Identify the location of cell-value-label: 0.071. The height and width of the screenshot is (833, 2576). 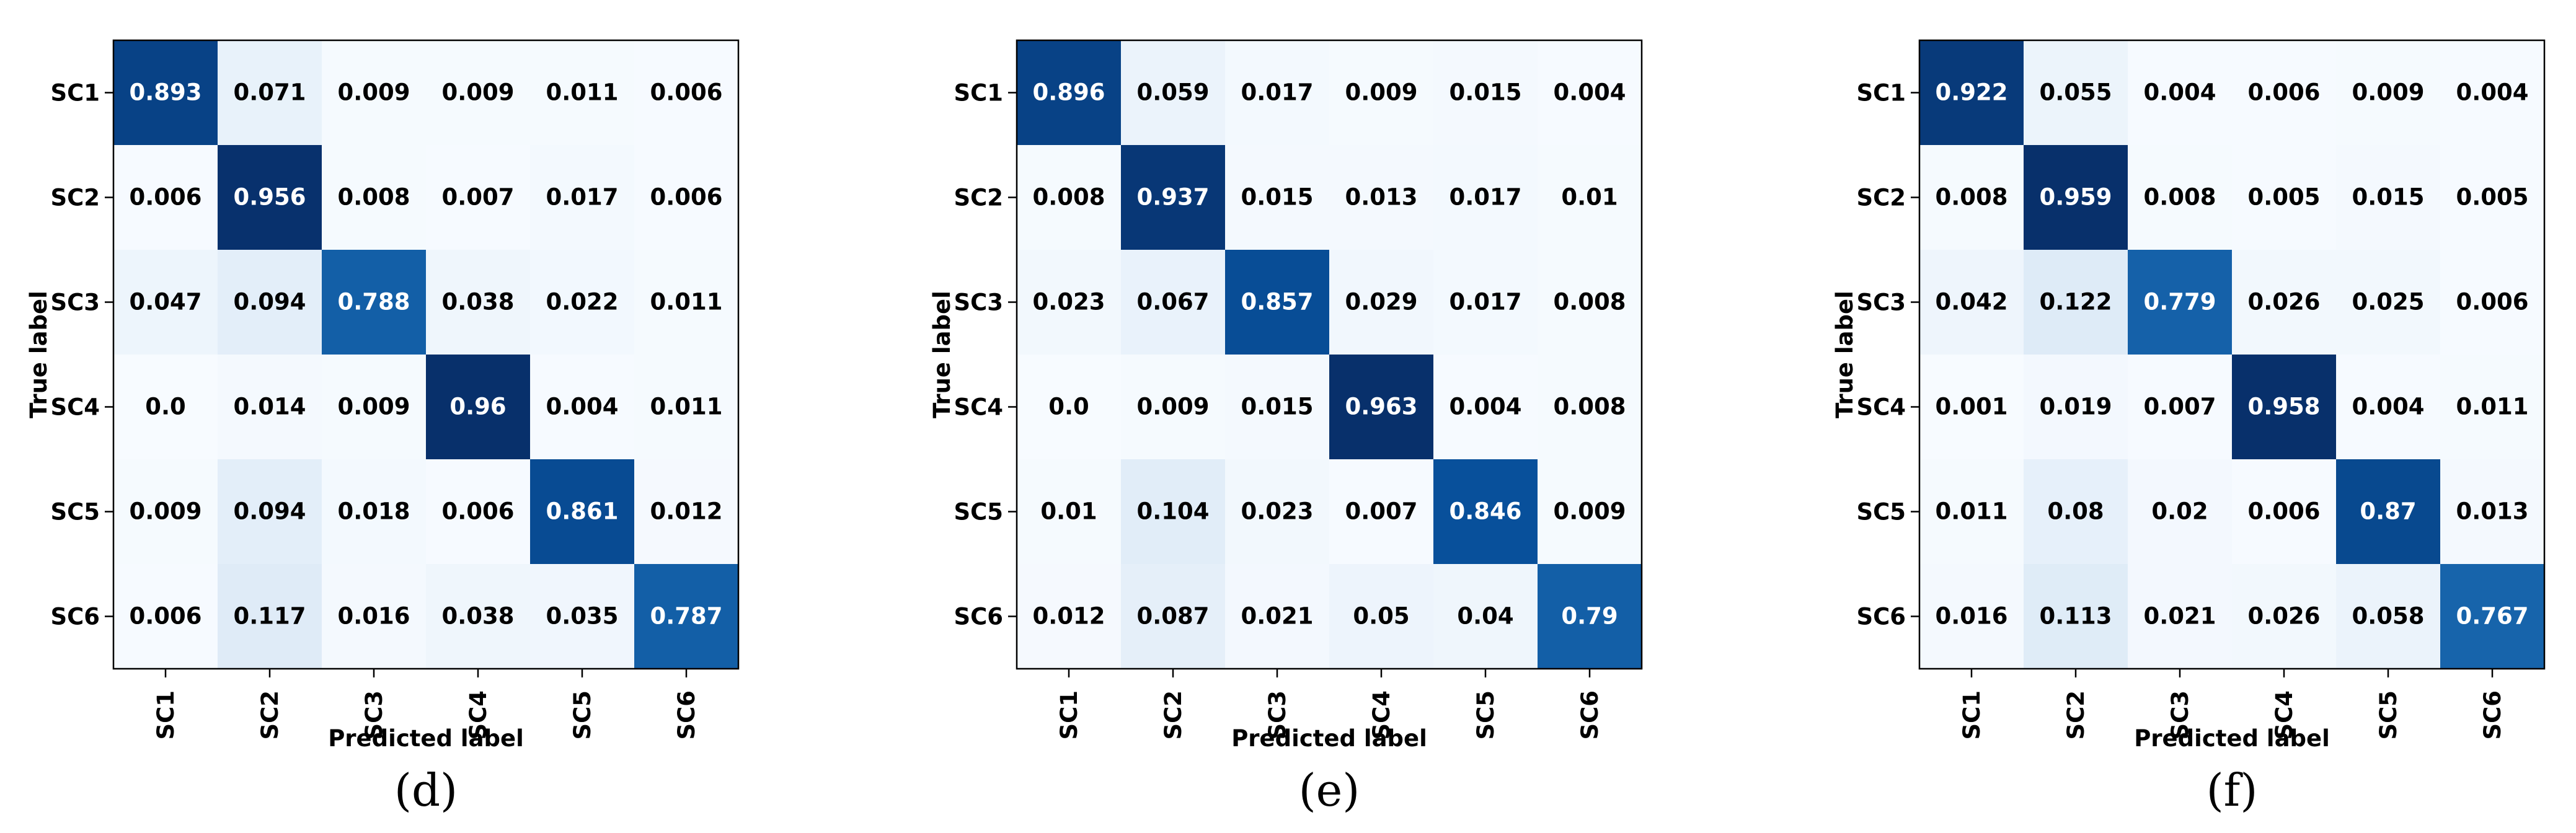
(269, 92).